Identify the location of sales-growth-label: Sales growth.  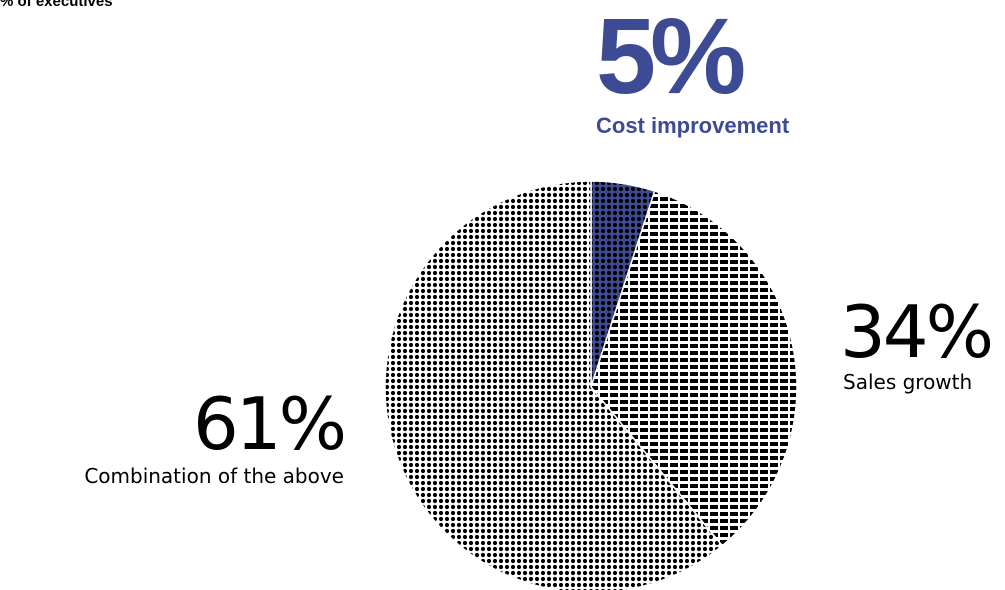
(908, 382).